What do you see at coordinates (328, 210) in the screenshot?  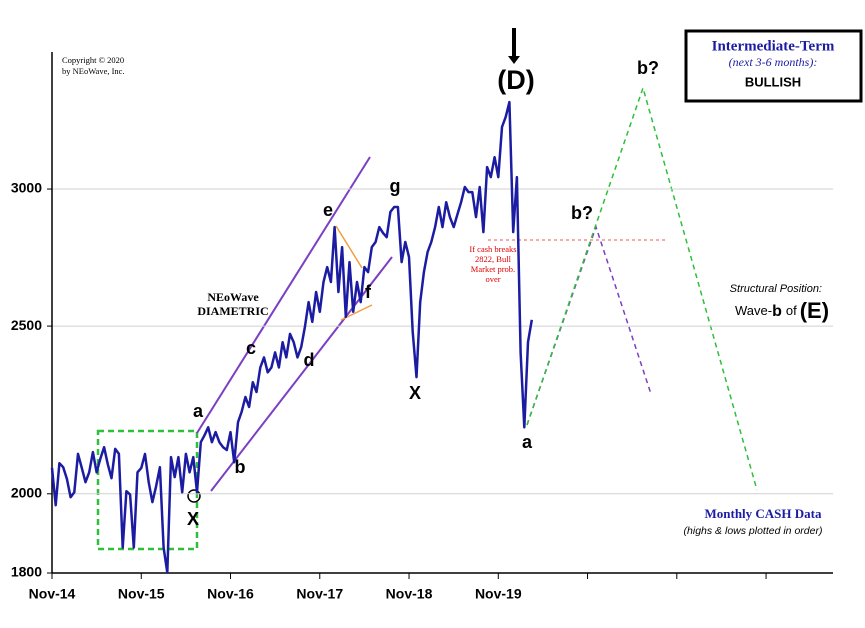 I see `annotation: e` at bounding box center [328, 210].